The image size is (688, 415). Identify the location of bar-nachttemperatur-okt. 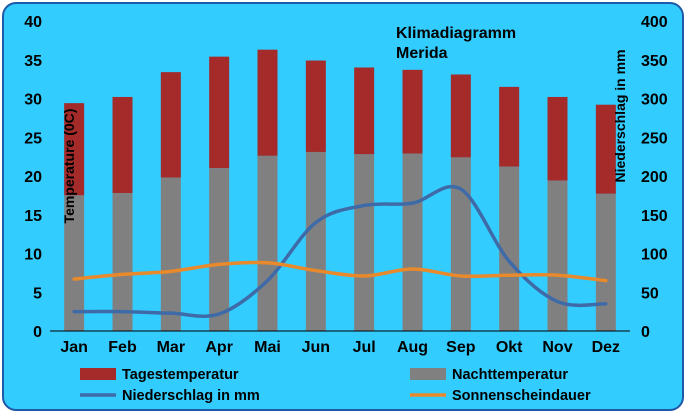
(509, 248).